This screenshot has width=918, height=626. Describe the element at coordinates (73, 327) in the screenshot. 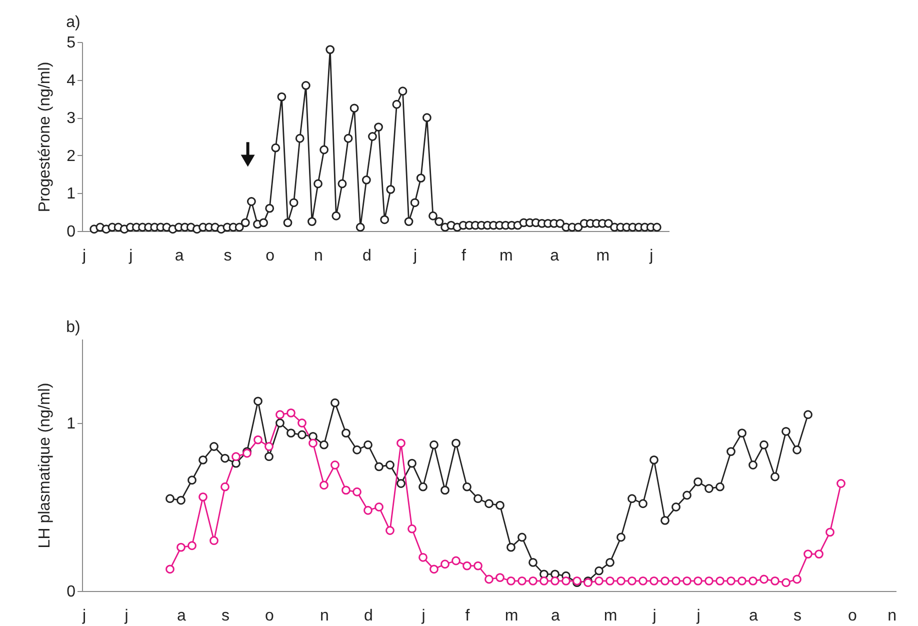

I see `chart-title: b)` at that location.